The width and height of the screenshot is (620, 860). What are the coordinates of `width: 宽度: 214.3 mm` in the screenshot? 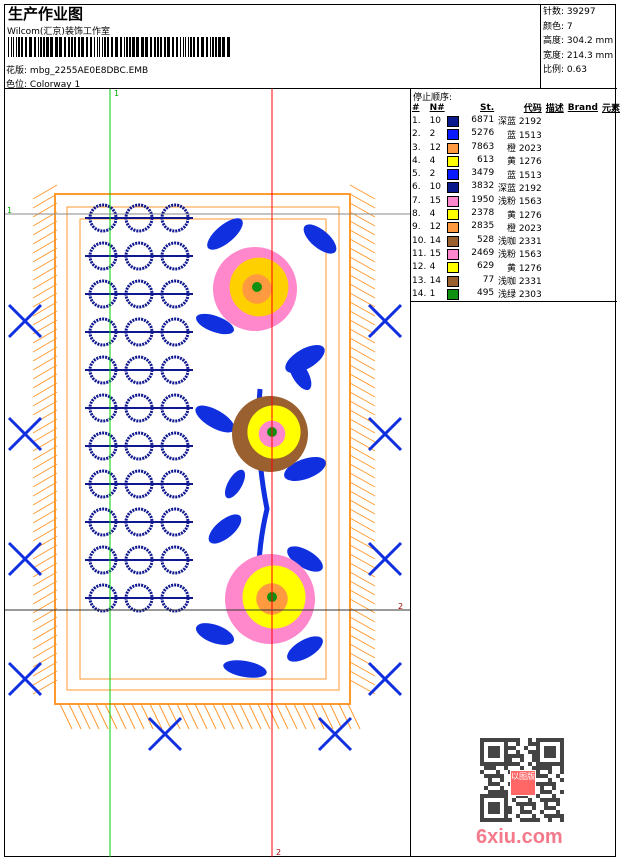 It's located at (579, 56).